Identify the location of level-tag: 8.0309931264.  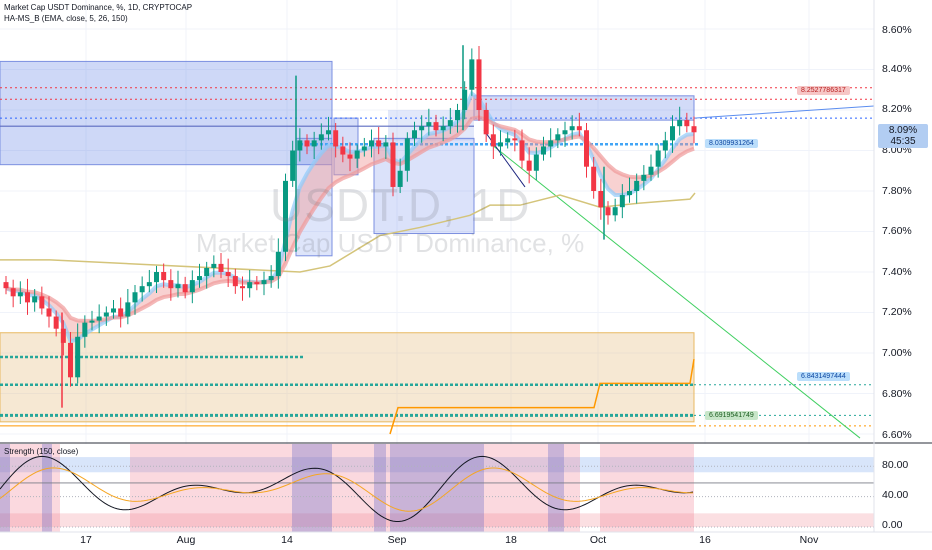
(731, 143).